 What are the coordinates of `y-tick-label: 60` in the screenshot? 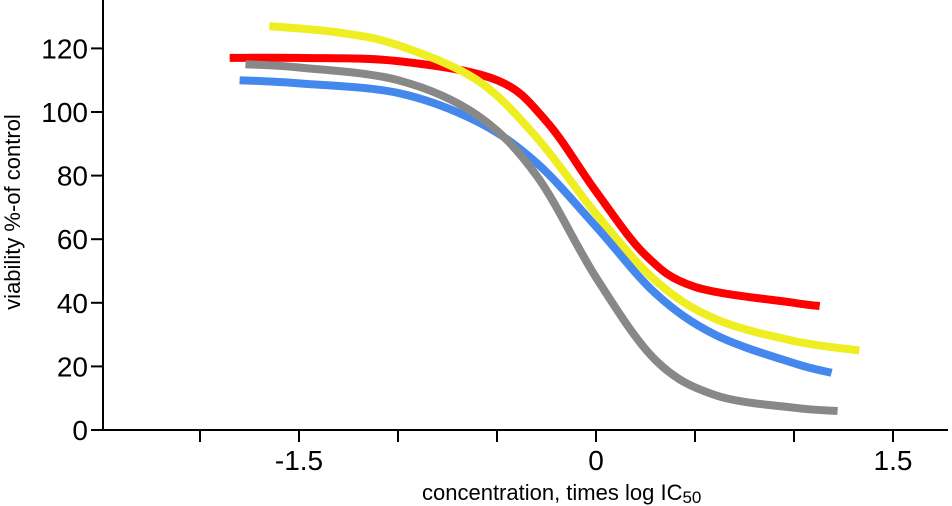 It's located at (72, 239).